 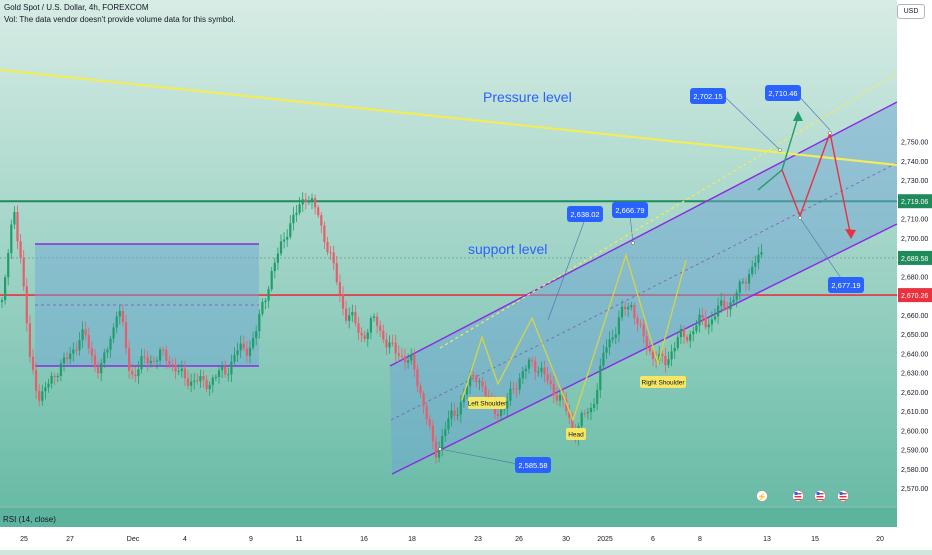 I want to click on anchor-point, so click(x=633, y=243).